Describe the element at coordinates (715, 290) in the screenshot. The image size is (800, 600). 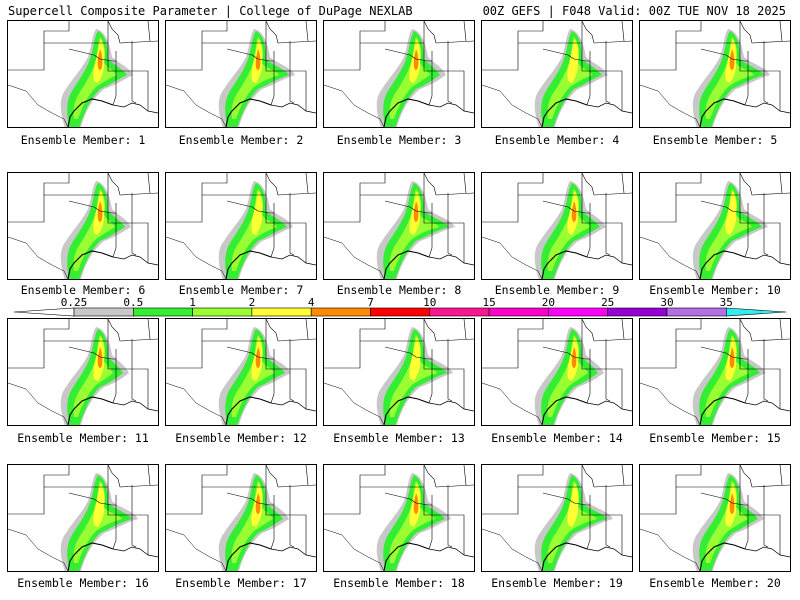
I see `ensemble-member-label: Ensemble Member: 10` at that location.